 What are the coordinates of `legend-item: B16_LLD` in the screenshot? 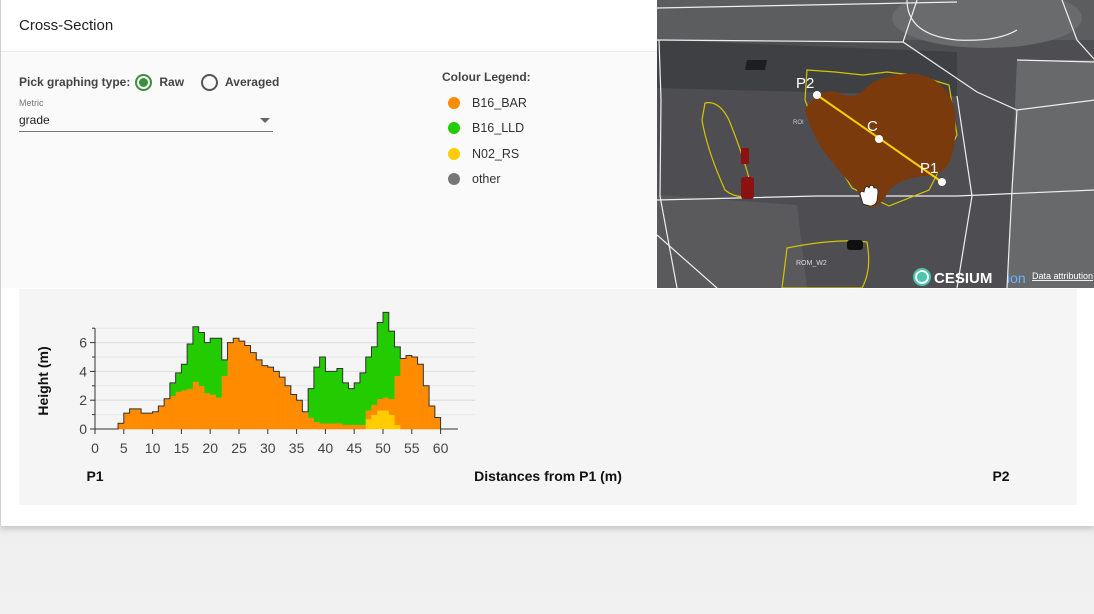 It's located at (486, 129).